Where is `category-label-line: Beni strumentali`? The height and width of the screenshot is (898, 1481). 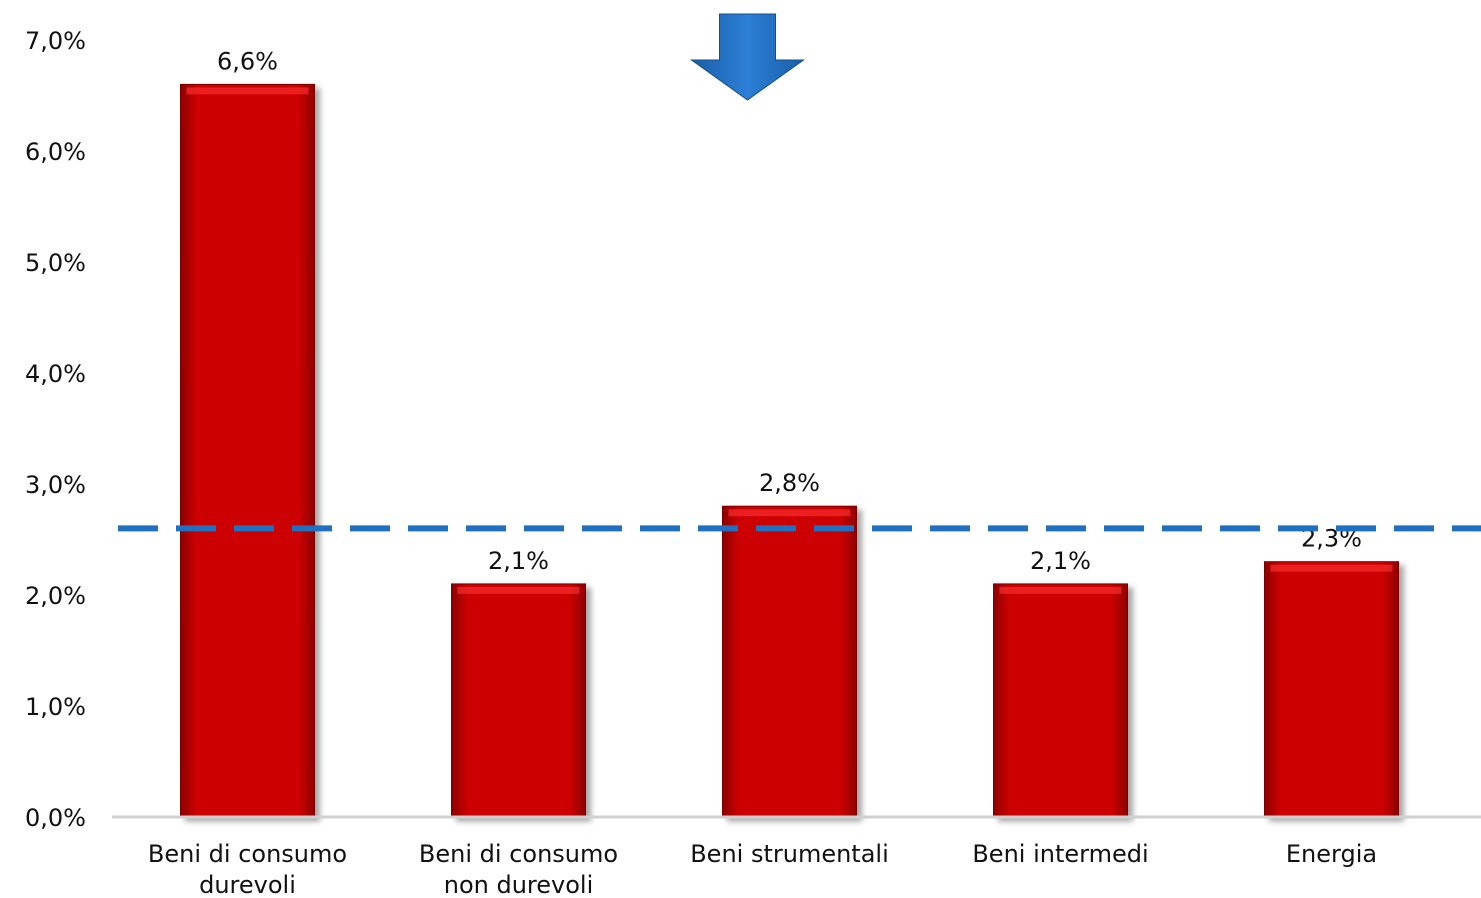
category-label-line: Beni strumentali is located at coordinates (789, 854).